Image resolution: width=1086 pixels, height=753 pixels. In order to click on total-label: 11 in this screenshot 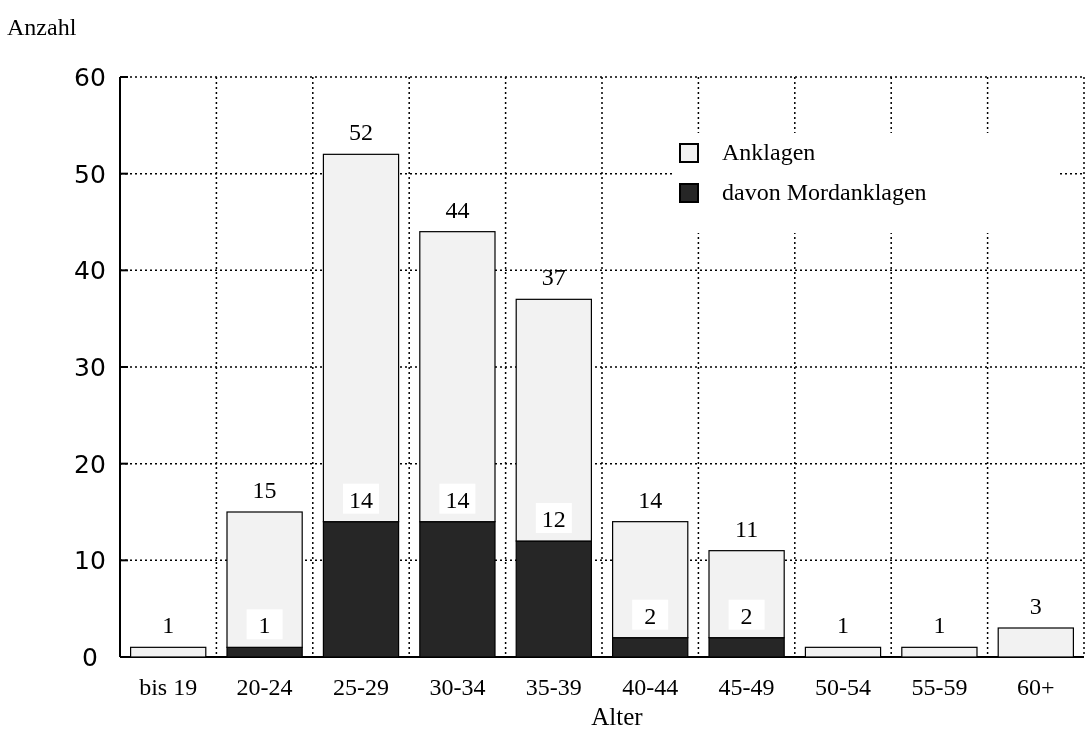, I will do `click(747, 528)`.